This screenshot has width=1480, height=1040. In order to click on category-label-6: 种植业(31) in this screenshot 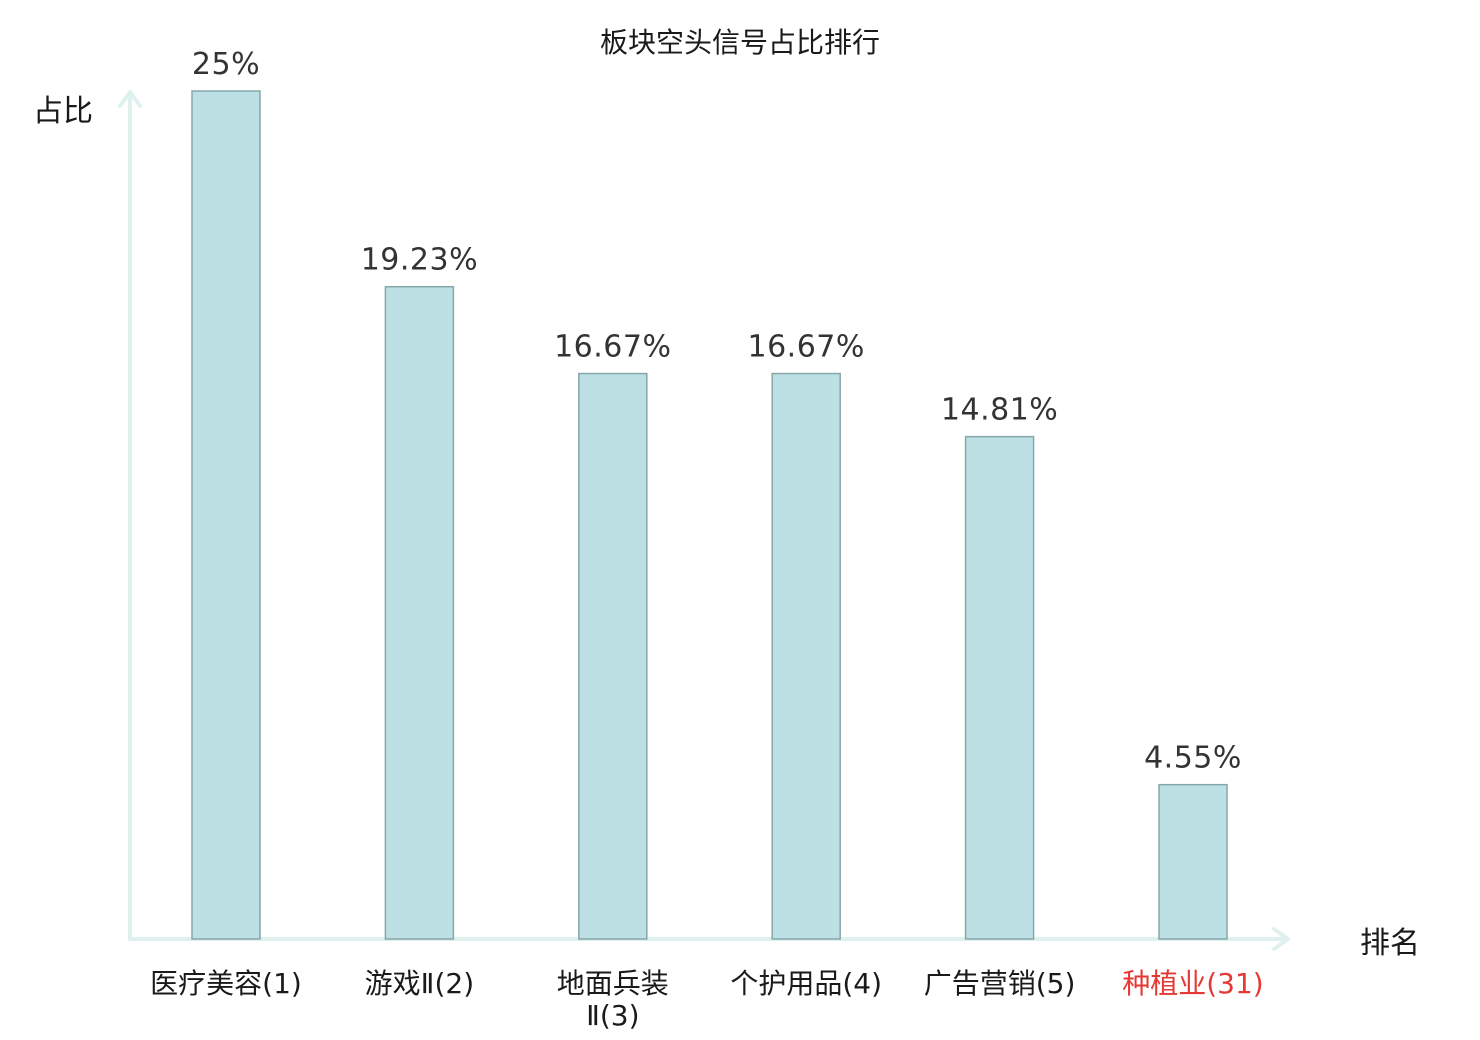, I will do `click(1192, 983)`.